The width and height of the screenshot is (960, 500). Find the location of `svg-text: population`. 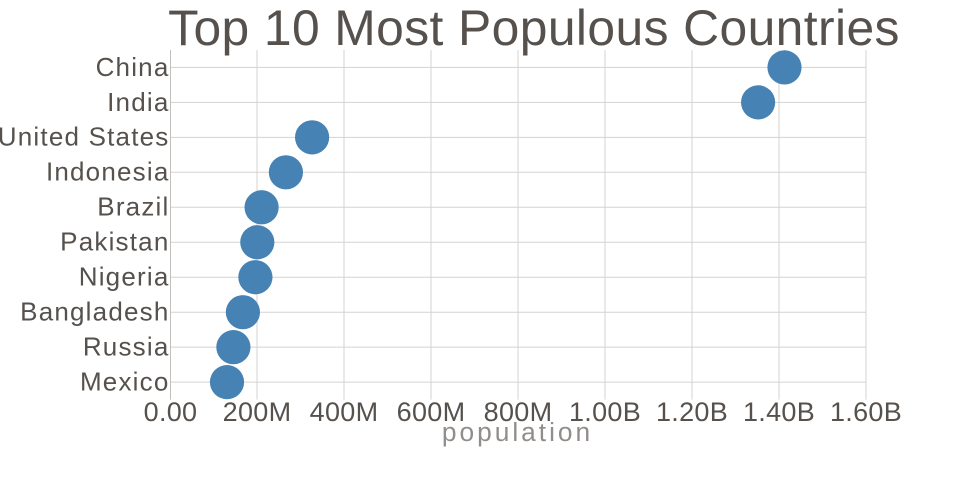

svg-text: population is located at coordinates (517, 432).